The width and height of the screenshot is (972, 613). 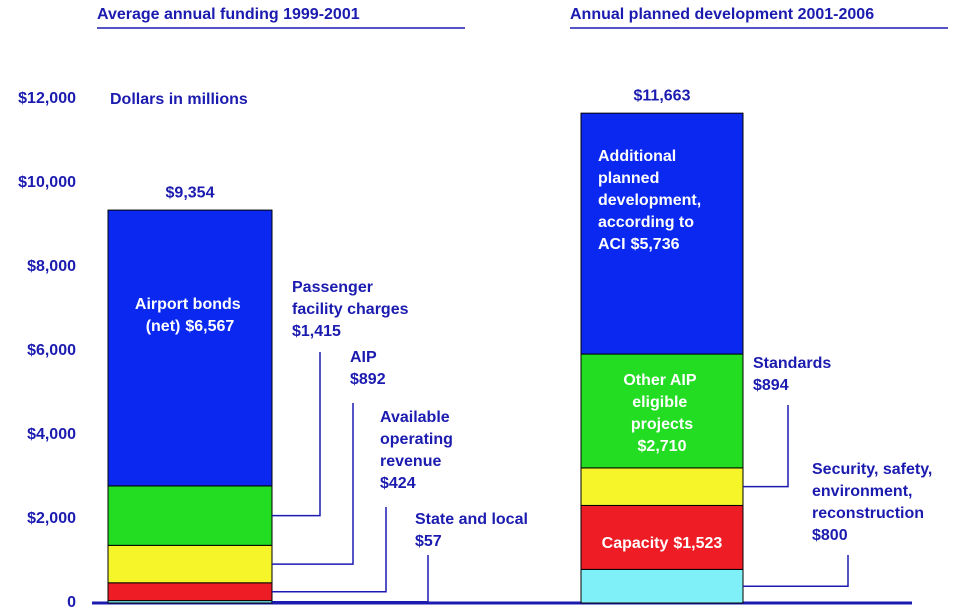 What do you see at coordinates (350, 298) in the screenshot?
I see `segment-label: Passenger facility charges` at bounding box center [350, 298].